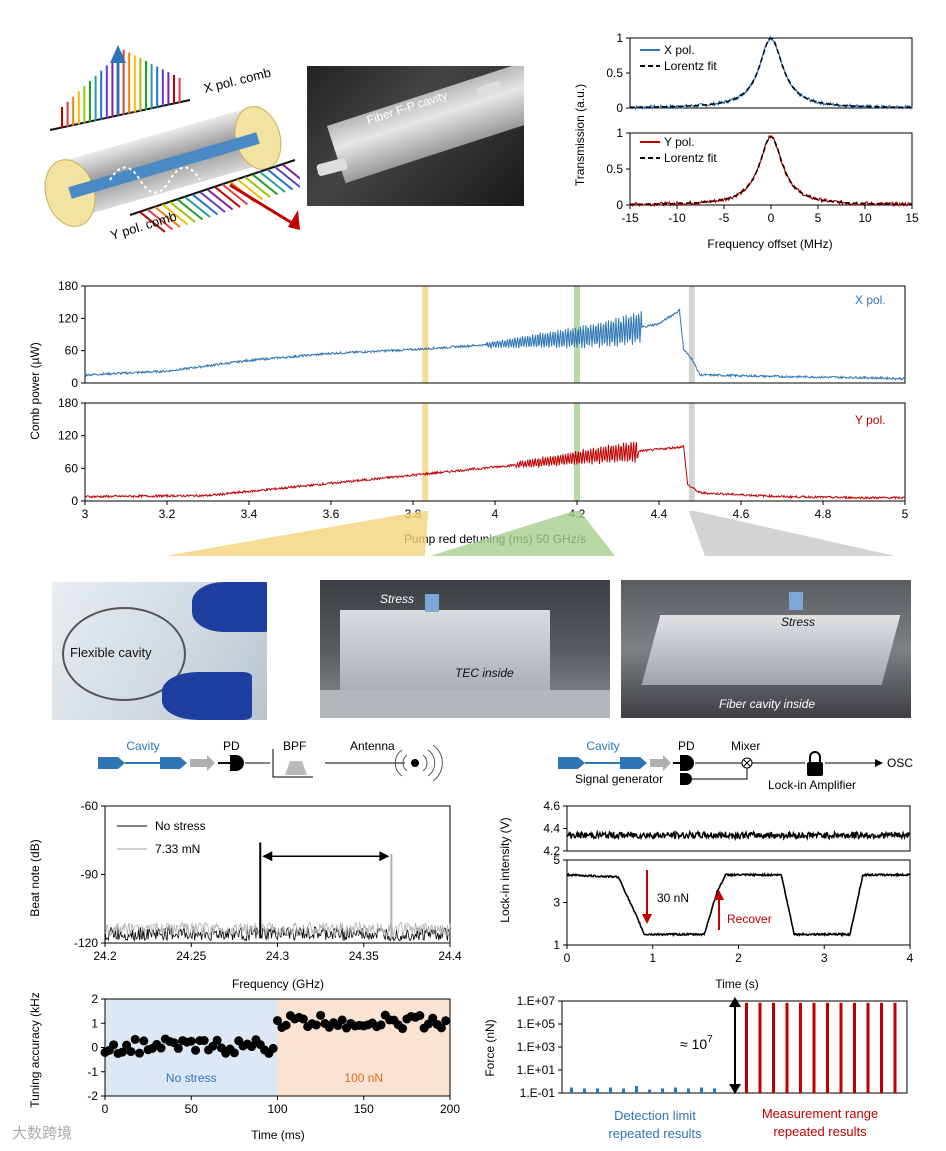 This screenshot has width=946, height=1151. Describe the element at coordinates (745, 746) in the screenshot. I see `setup-right-mixer: Mixer` at that location.